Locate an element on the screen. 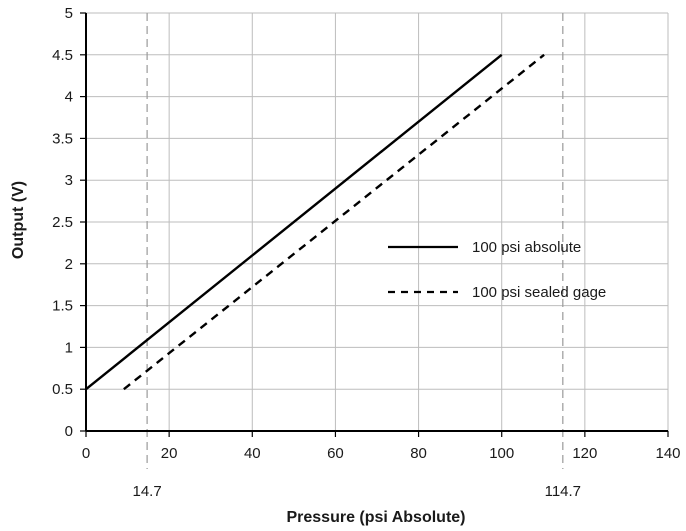 The width and height of the screenshot is (686, 531). reference-label-1: 114.7 is located at coordinates (563, 491).